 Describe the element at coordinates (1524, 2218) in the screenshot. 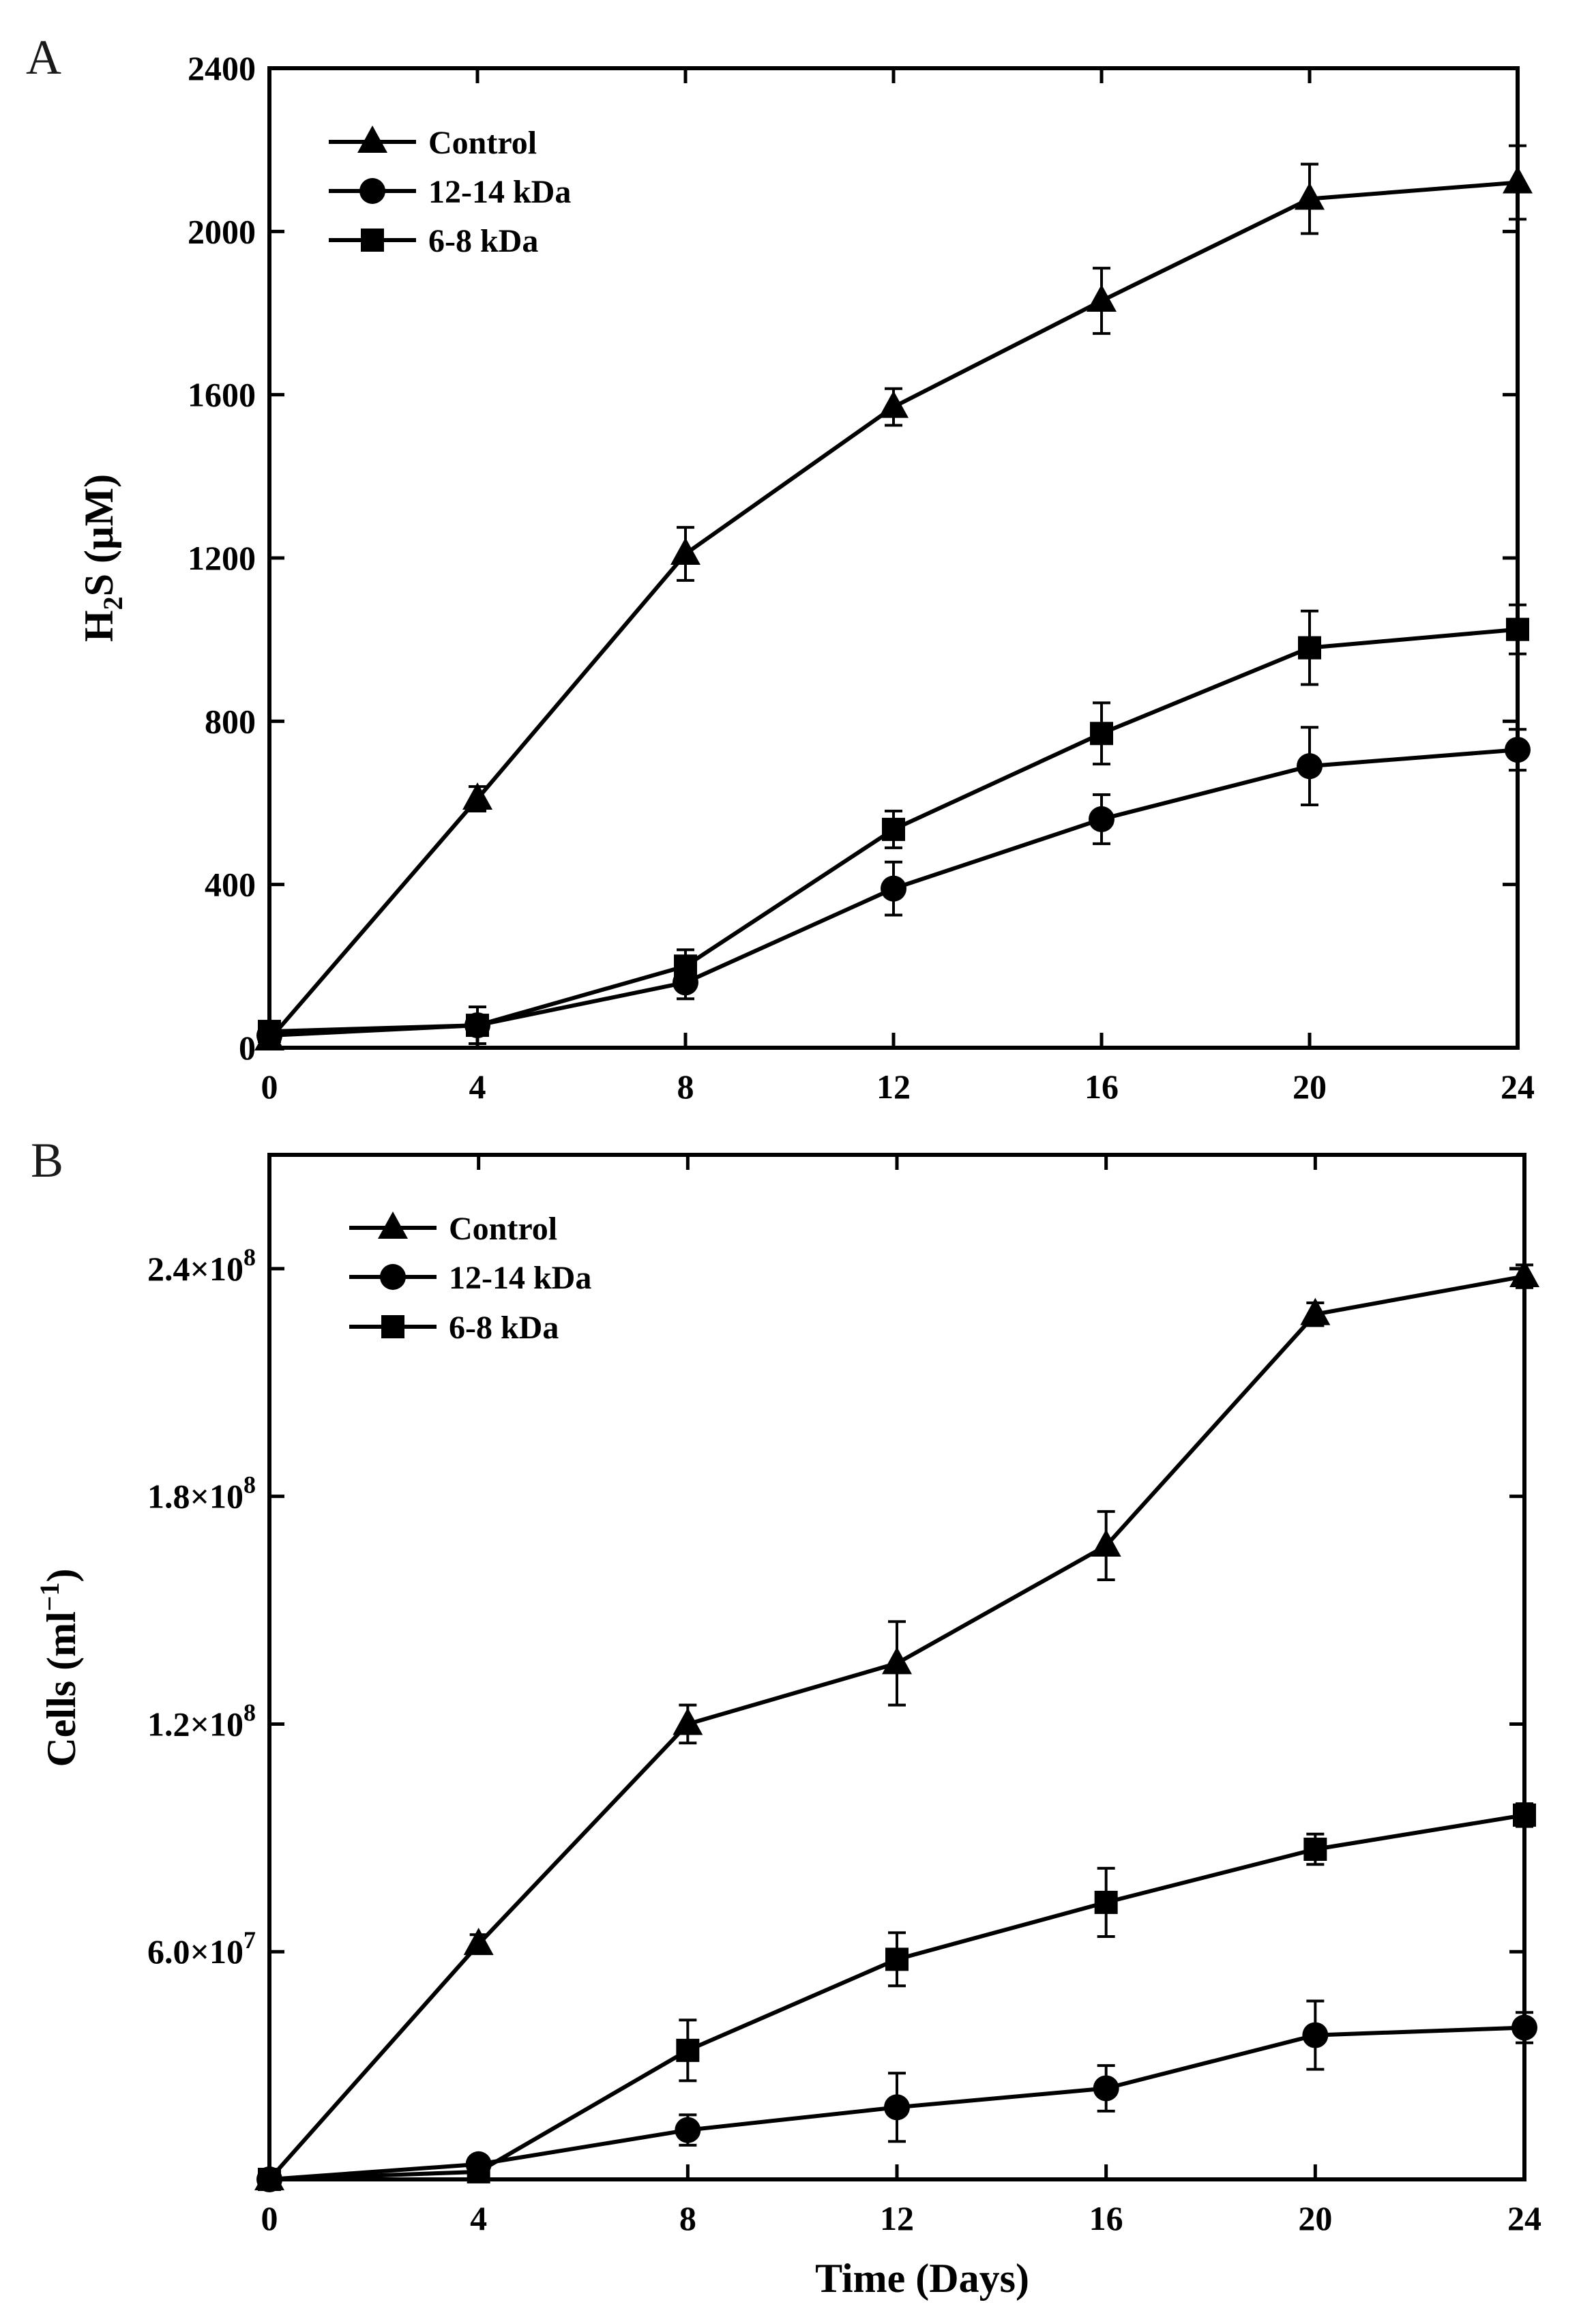

I see `panel-b-x-tick-label: 24` at that location.